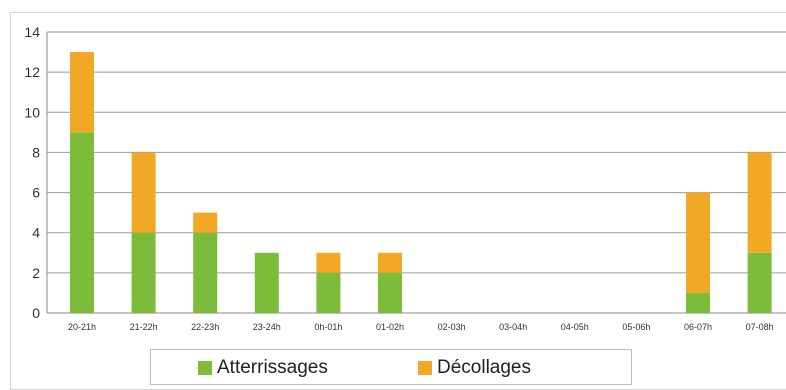  What do you see at coordinates (759, 282) in the screenshot?
I see `bar-atterrissages-07-08h` at bounding box center [759, 282].